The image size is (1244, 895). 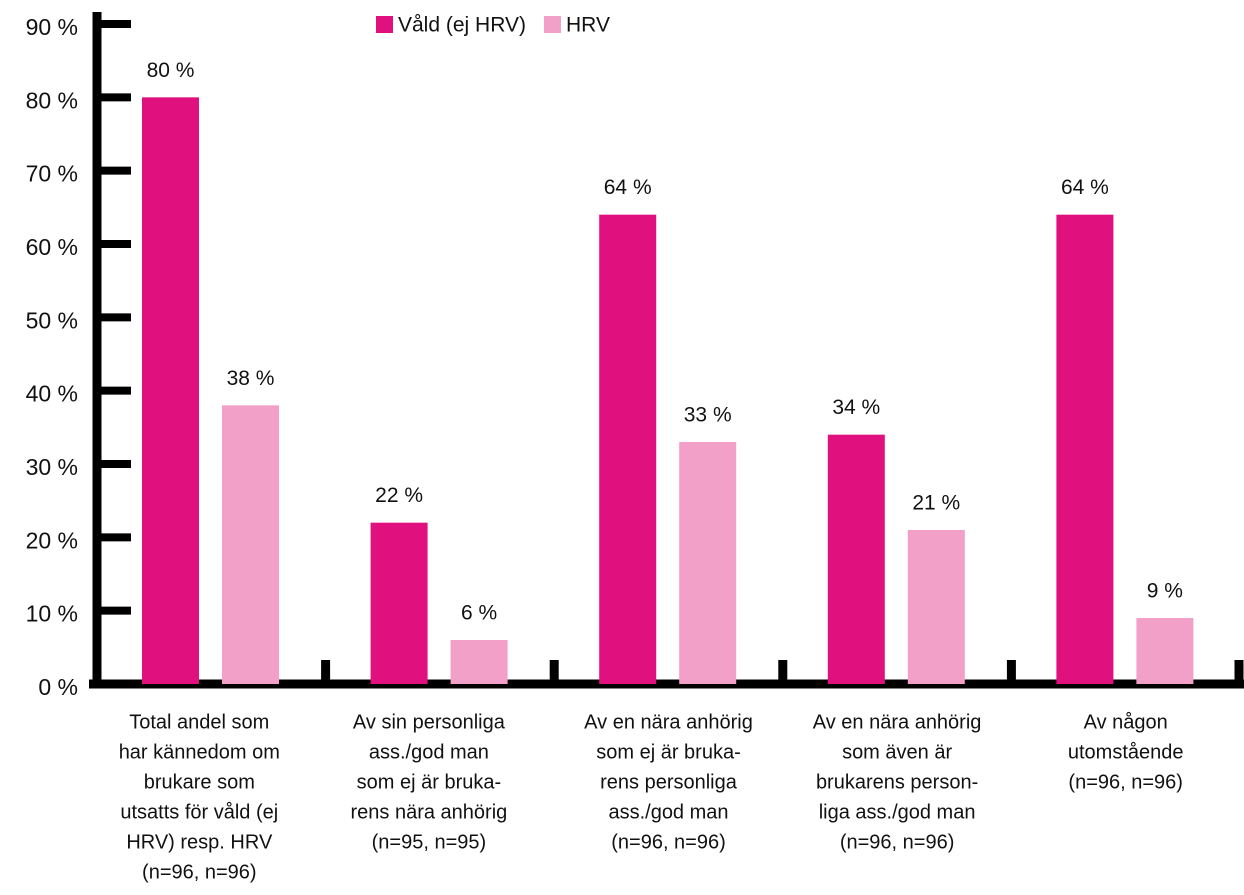 I want to click on x-tick-label: liga ass./god man, so click(x=897, y=812).